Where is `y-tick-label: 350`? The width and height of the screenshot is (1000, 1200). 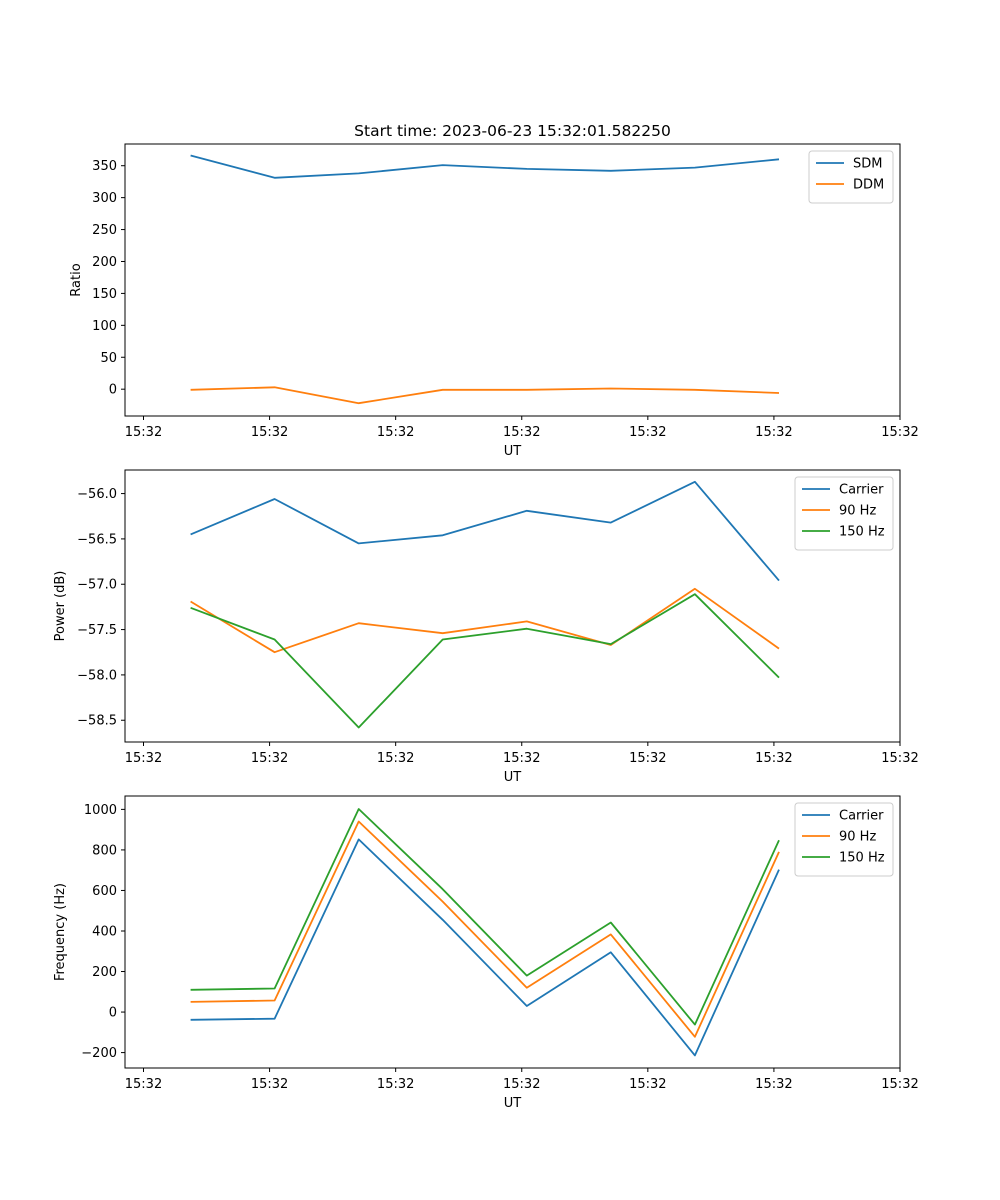 y-tick-label: 350 is located at coordinates (104, 166).